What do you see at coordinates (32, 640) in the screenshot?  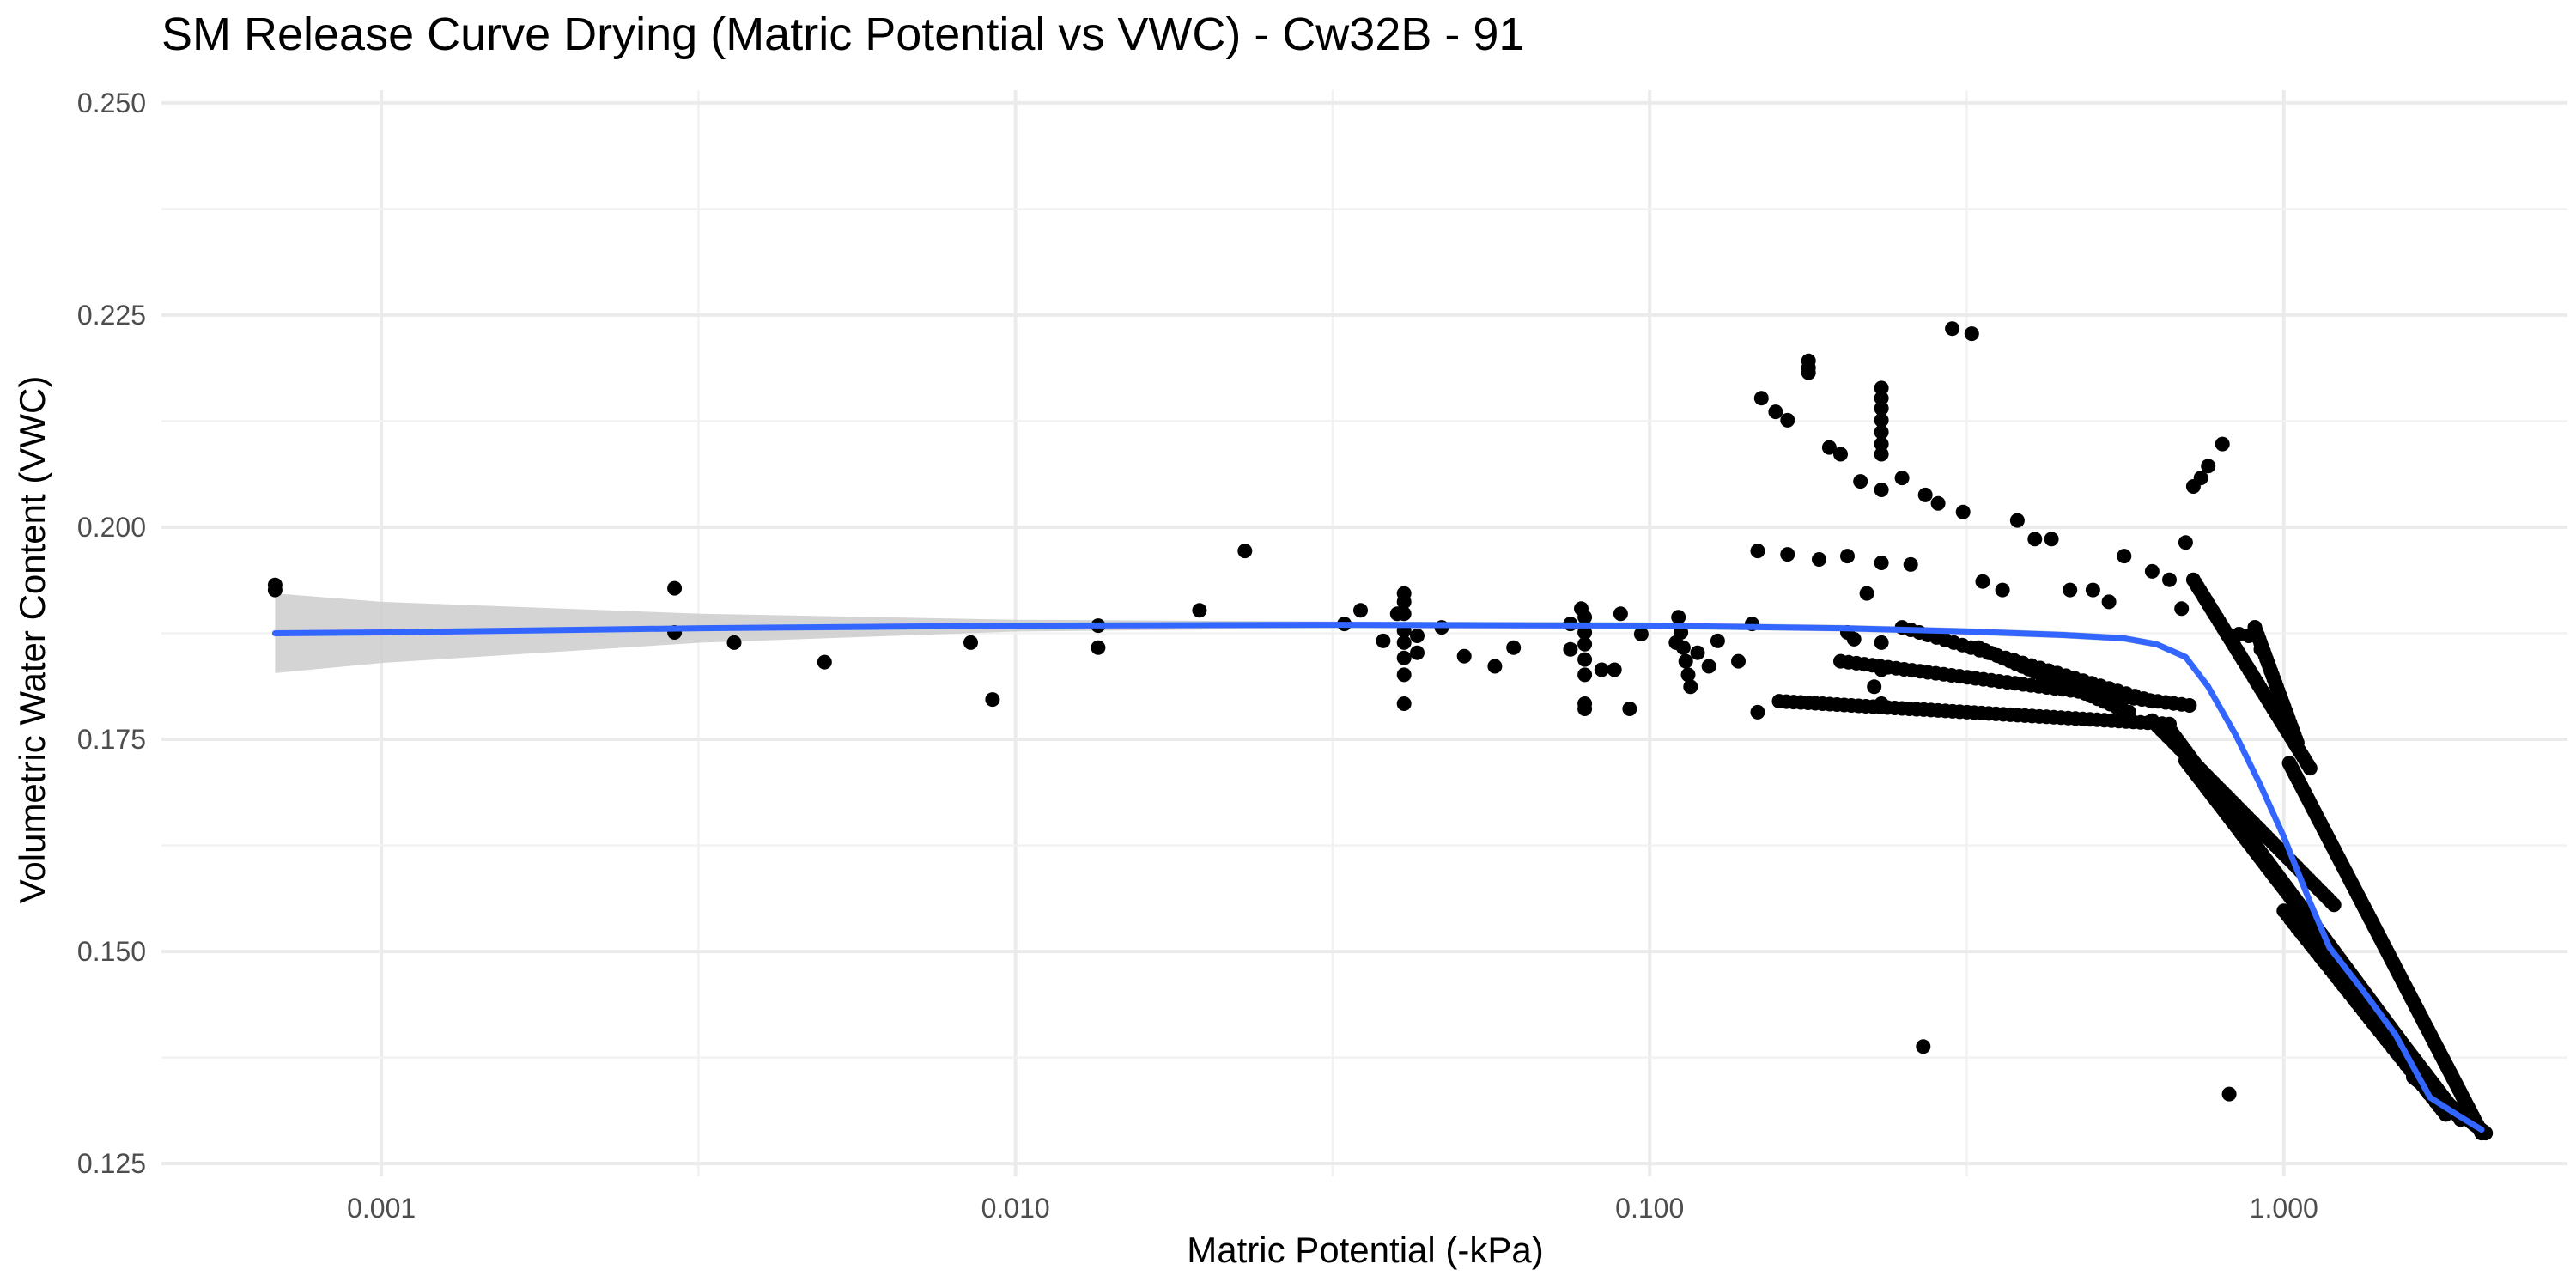 I see `y-axis-label: Volumetric Water Content (VWC)` at bounding box center [32, 640].